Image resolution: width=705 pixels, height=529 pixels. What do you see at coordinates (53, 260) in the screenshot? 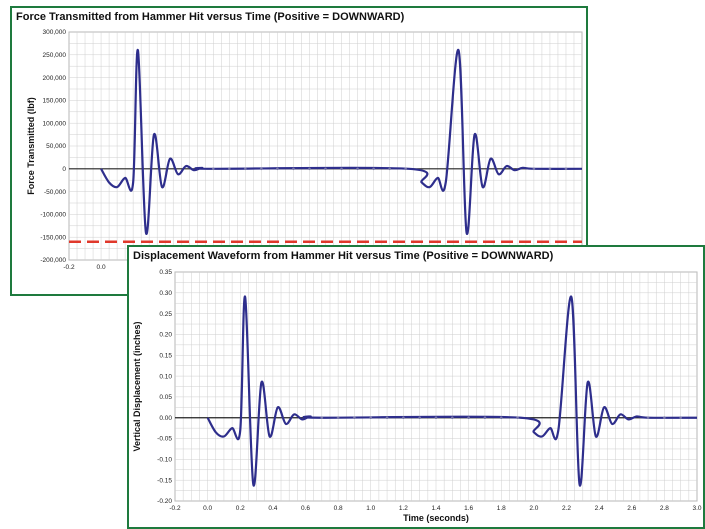
I see `y-tick-label: -200,000` at bounding box center [53, 260].